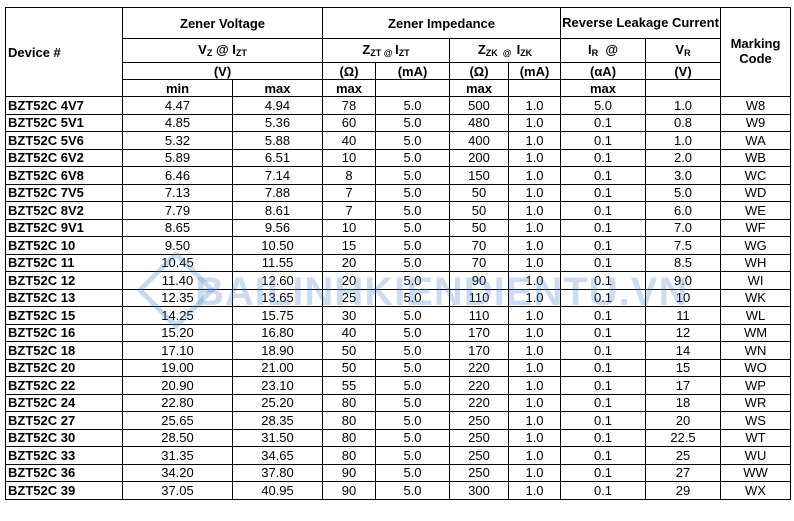 This screenshot has height=521, width=794. I want to click on value-cell: 13.65, so click(277, 297).